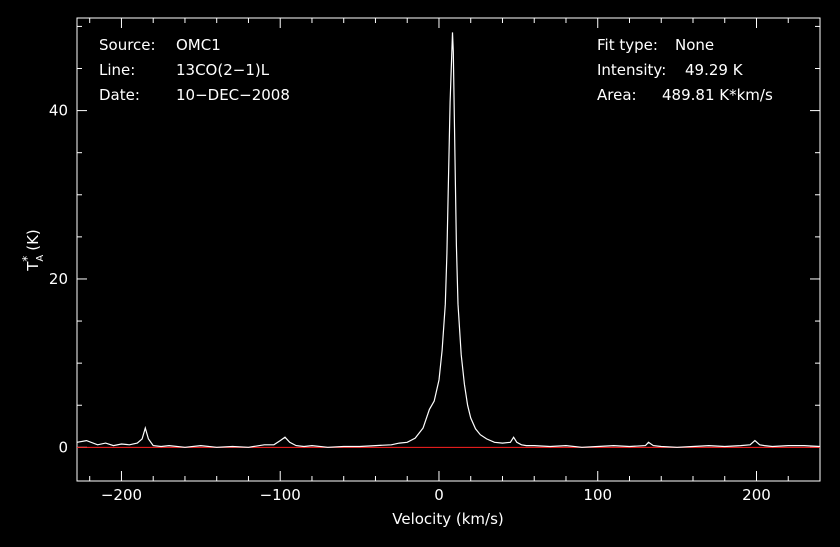 Image resolution: width=840 pixels, height=547 pixels. I want to click on info-date-key: Date:, so click(119, 95).